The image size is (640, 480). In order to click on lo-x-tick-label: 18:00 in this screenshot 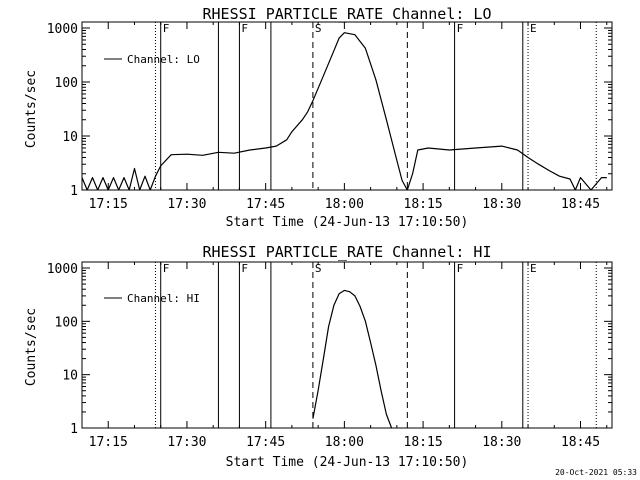, I will do `click(344, 204)`.